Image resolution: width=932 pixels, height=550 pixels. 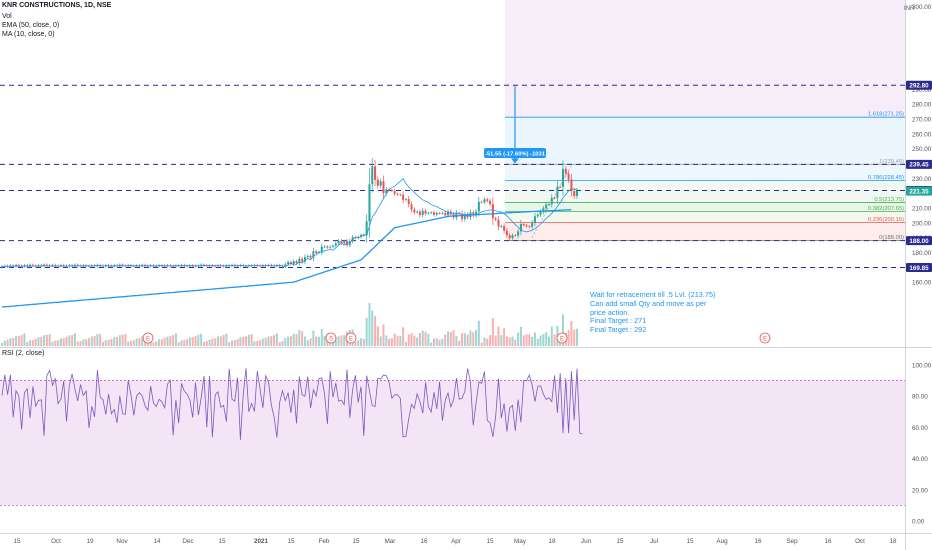 What do you see at coordinates (922, 208) in the screenshot?
I see `price-tick-label: 210.00` at bounding box center [922, 208].